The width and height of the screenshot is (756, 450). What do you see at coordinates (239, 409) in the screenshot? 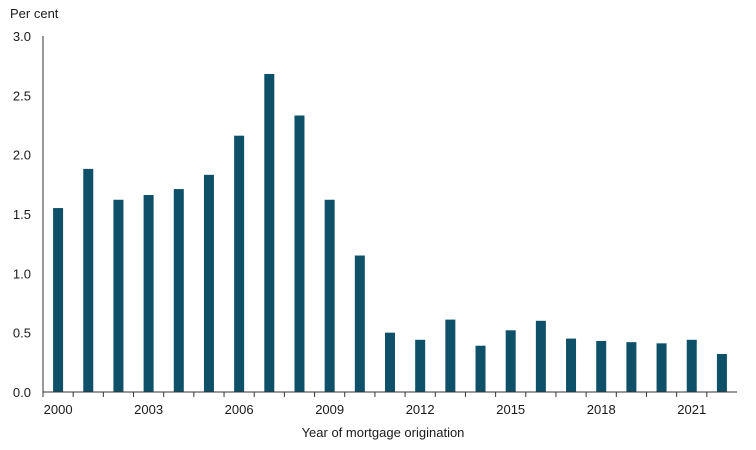
I see `x-tick-label: 2006` at bounding box center [239, 409].